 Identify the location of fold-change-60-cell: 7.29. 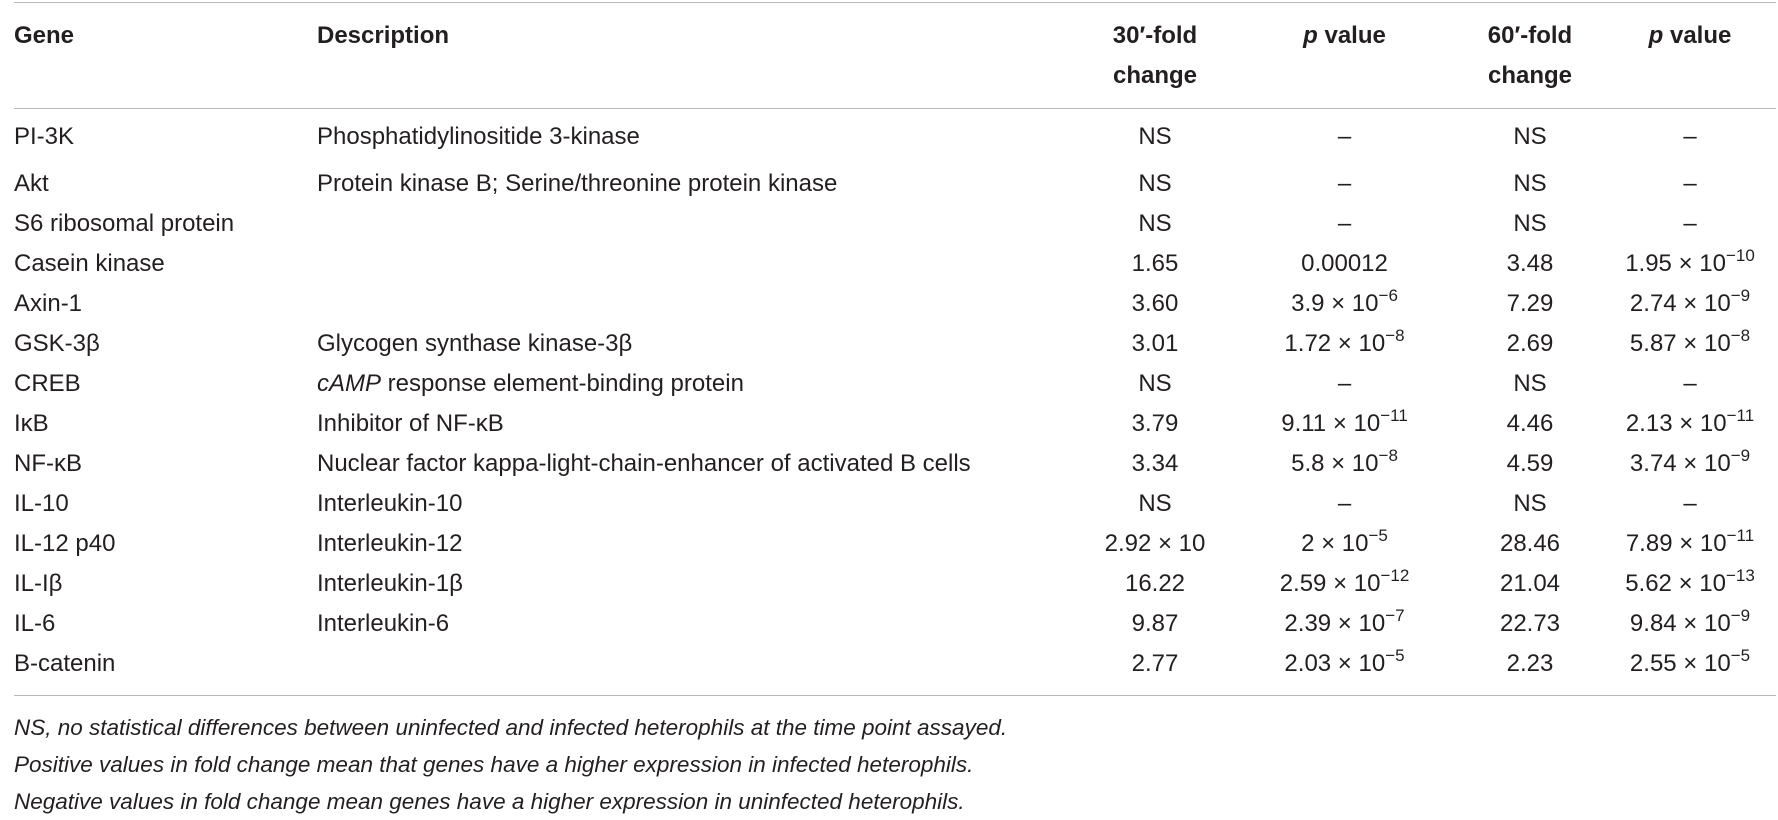
(1530, 303).